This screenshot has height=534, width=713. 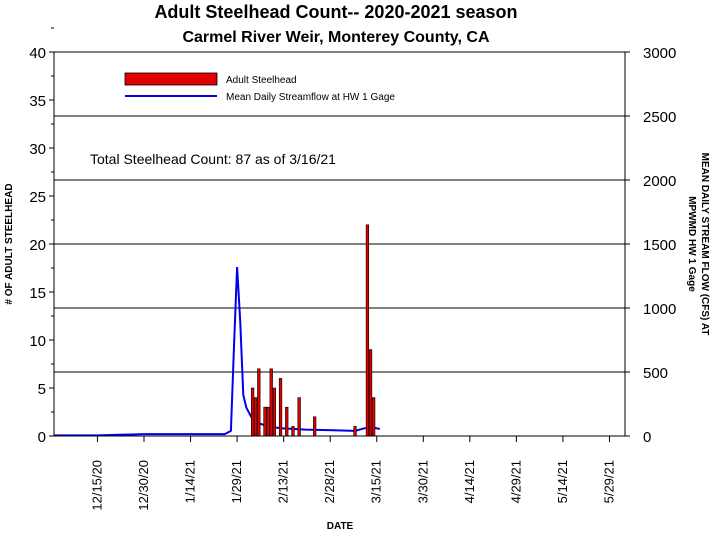 What do you see at coordinates (37, 149) in the screenshot?
I see `left-tick-label: 30` at bounding box center [37, 149].